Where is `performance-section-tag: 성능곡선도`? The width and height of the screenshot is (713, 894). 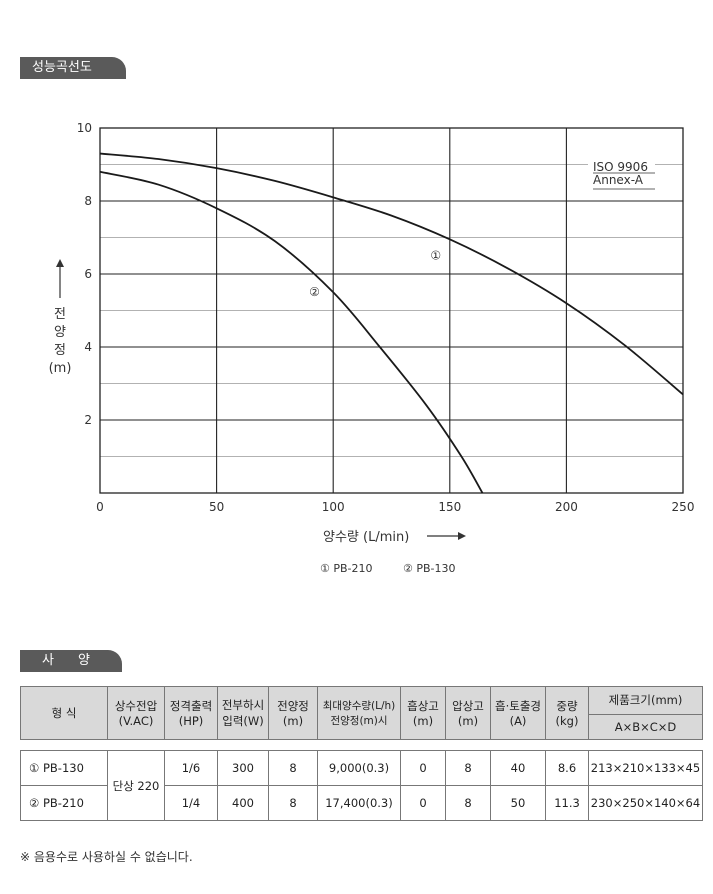
performance-section-tag: 성능곡선도 is located at coordinates (73, 68).